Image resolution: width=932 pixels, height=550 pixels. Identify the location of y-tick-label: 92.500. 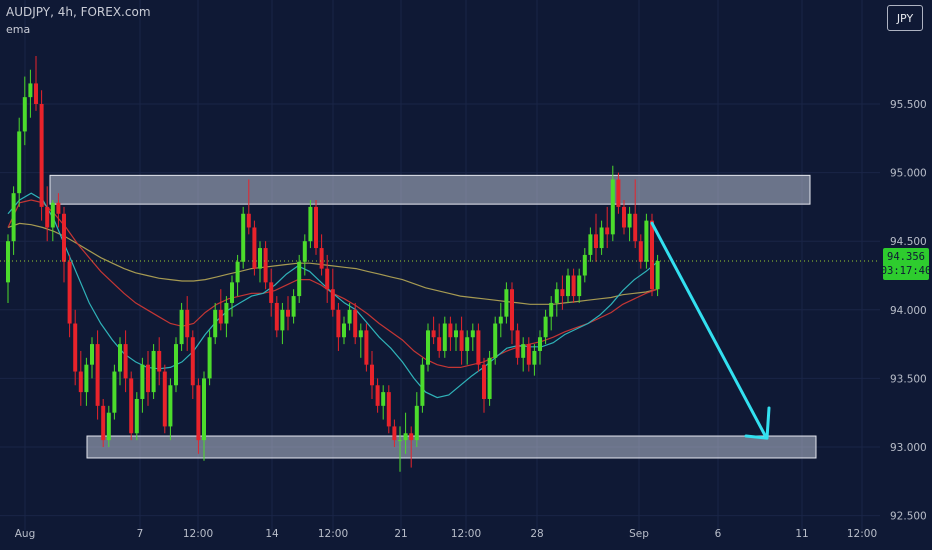
(908, 517).